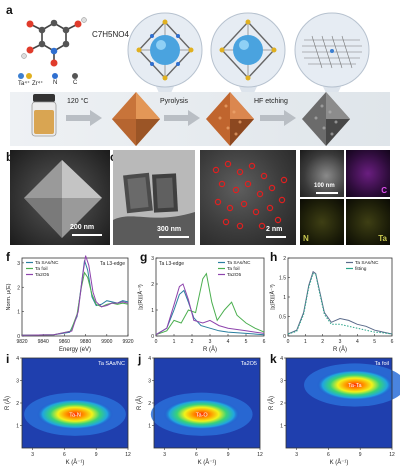  Describe the element at coordinates (326, 119) in the screenshot. I see `carbon-octahedron` at that location.